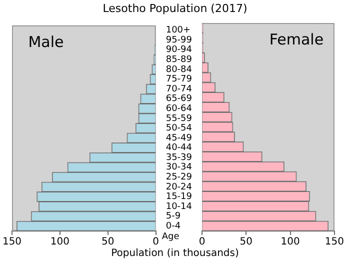  Describe the element at coordinates (179, 197) in the screenshot. I see `y-tick-label: 15-19` at that location.